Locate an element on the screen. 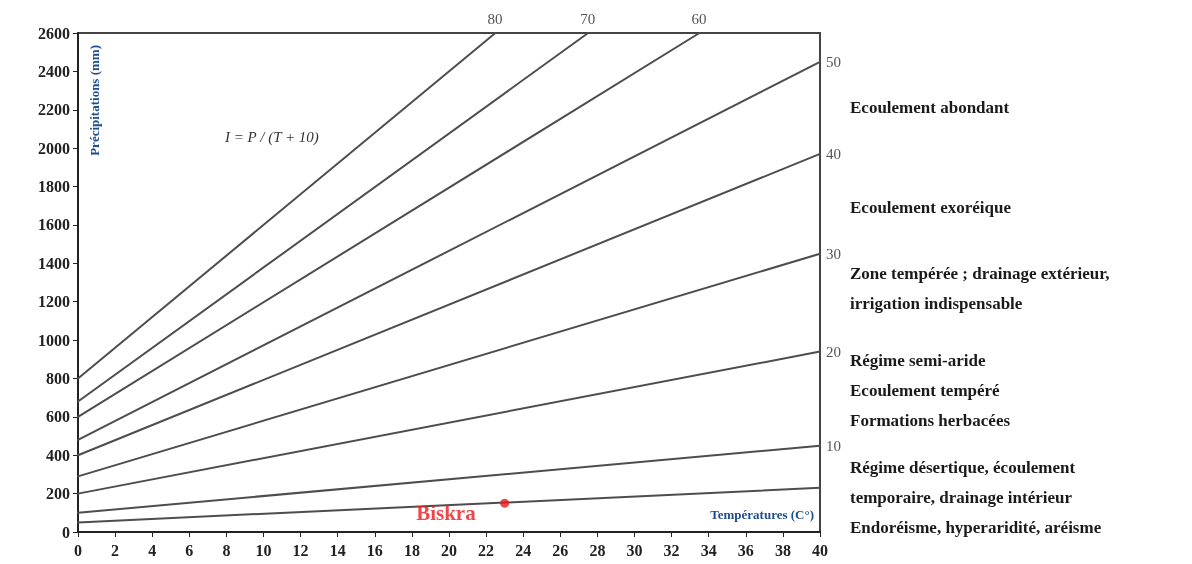 The image size is (1192, 564). y-tick-label: 1200 is located at coordinates (54, 302).